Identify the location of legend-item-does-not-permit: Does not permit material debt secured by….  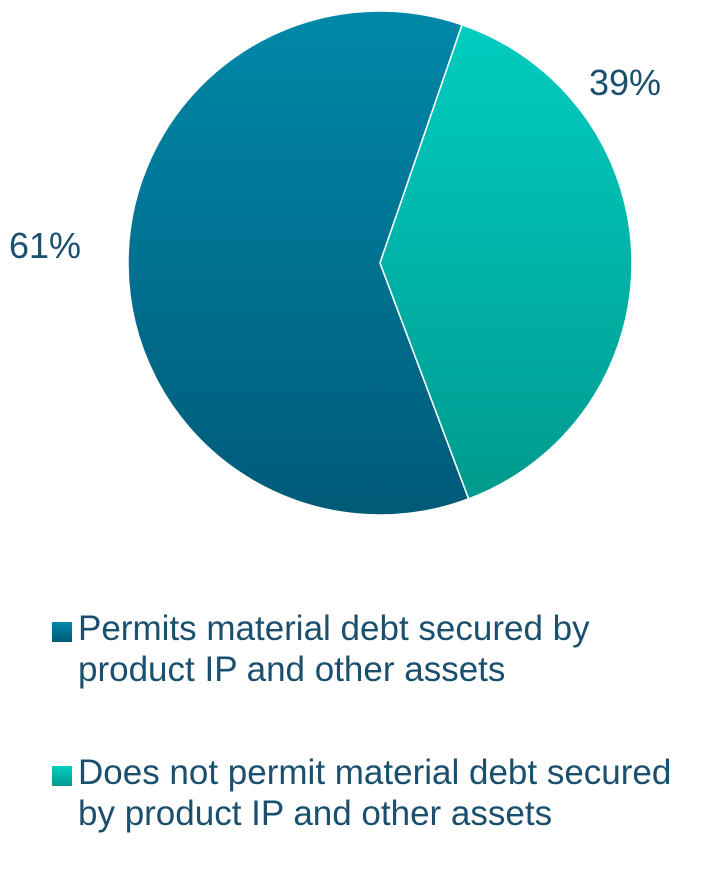
(382, 793).